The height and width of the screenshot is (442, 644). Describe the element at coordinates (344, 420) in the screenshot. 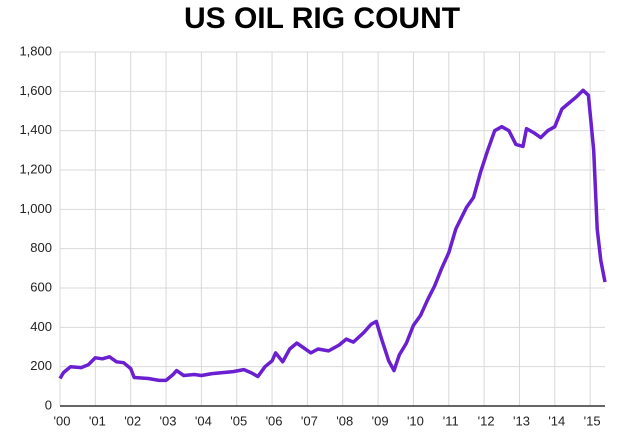

I see `x-tick-label: '08` at that location.